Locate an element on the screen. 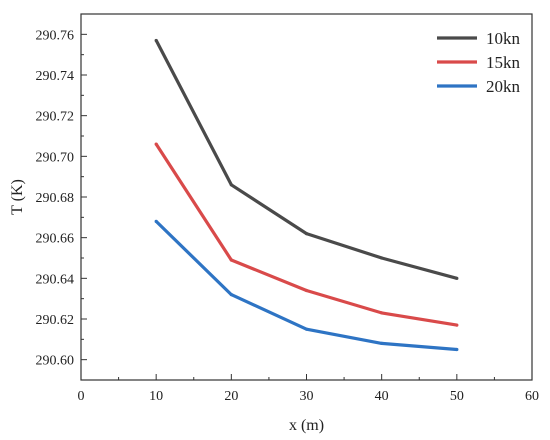  y-tick-label: 290.62 is located at coordinates (55, 320).